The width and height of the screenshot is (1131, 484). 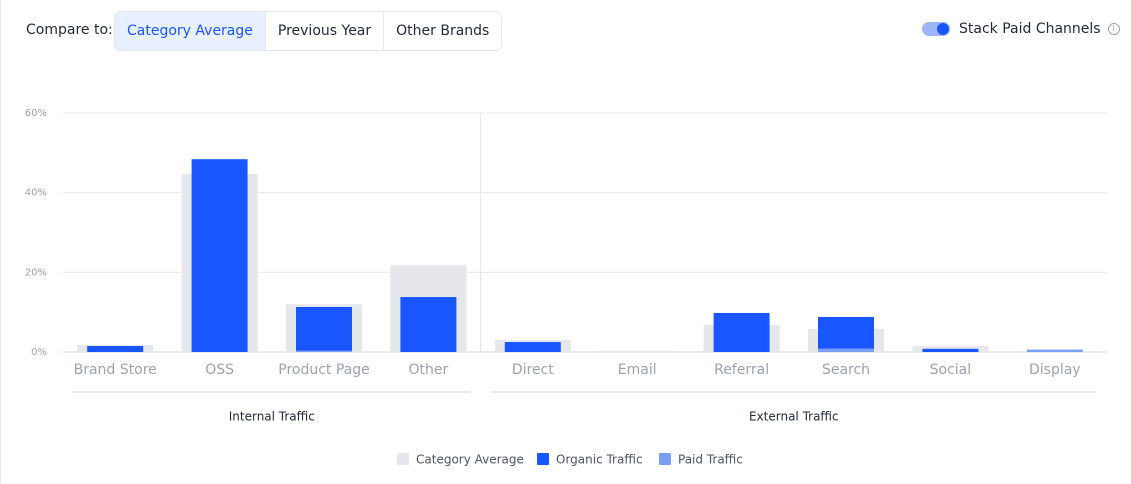 What do you see at coordinates (1055, 370) in the screenshot?
I see `x-tick-label: Display` at bounding box center [1055, 370].